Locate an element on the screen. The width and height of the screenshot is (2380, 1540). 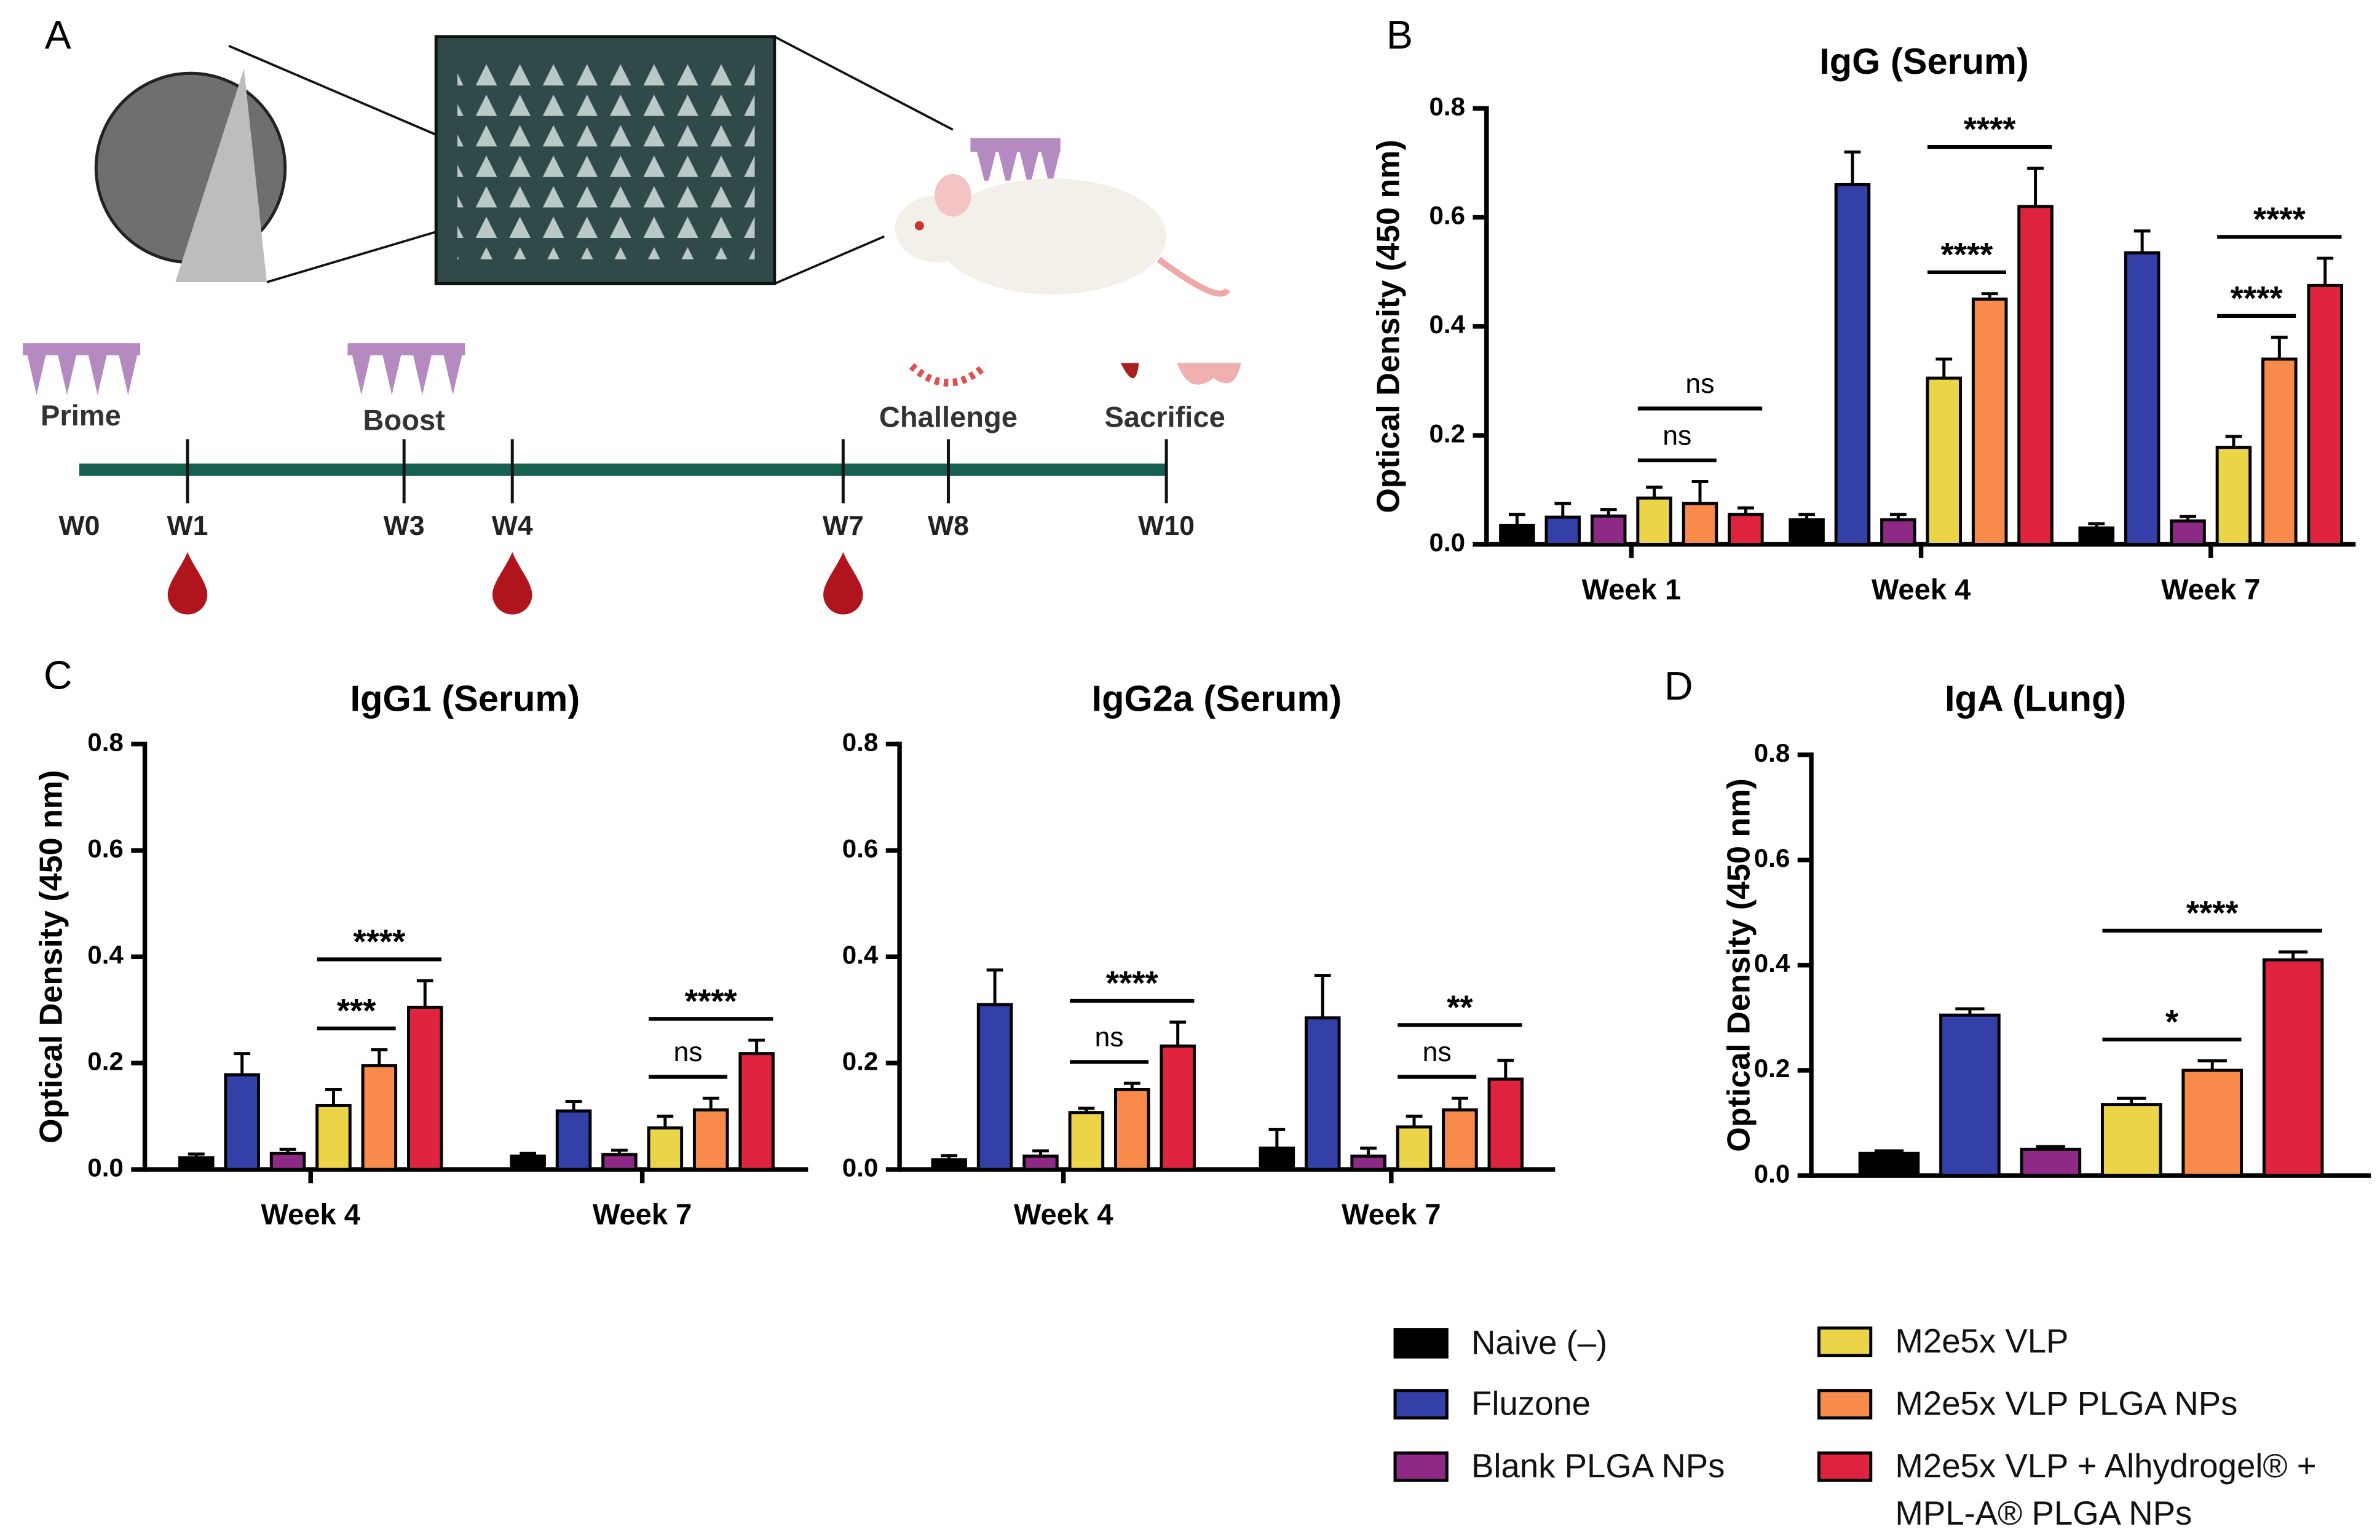
legend-entry: M2e5x VLP PLGA NPs is located at coordinates (2066, 1403).